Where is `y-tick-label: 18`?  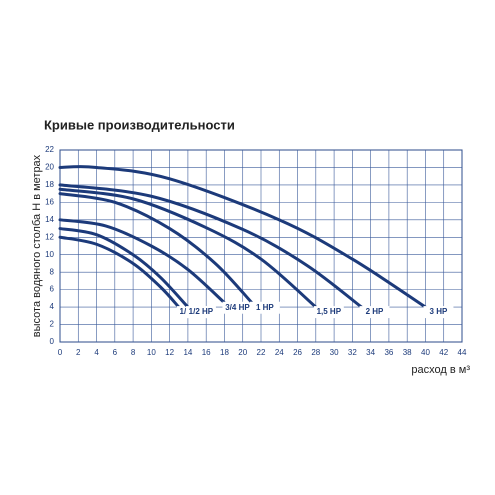 y-tick-label: 18 is located at coordinates (49, 184).